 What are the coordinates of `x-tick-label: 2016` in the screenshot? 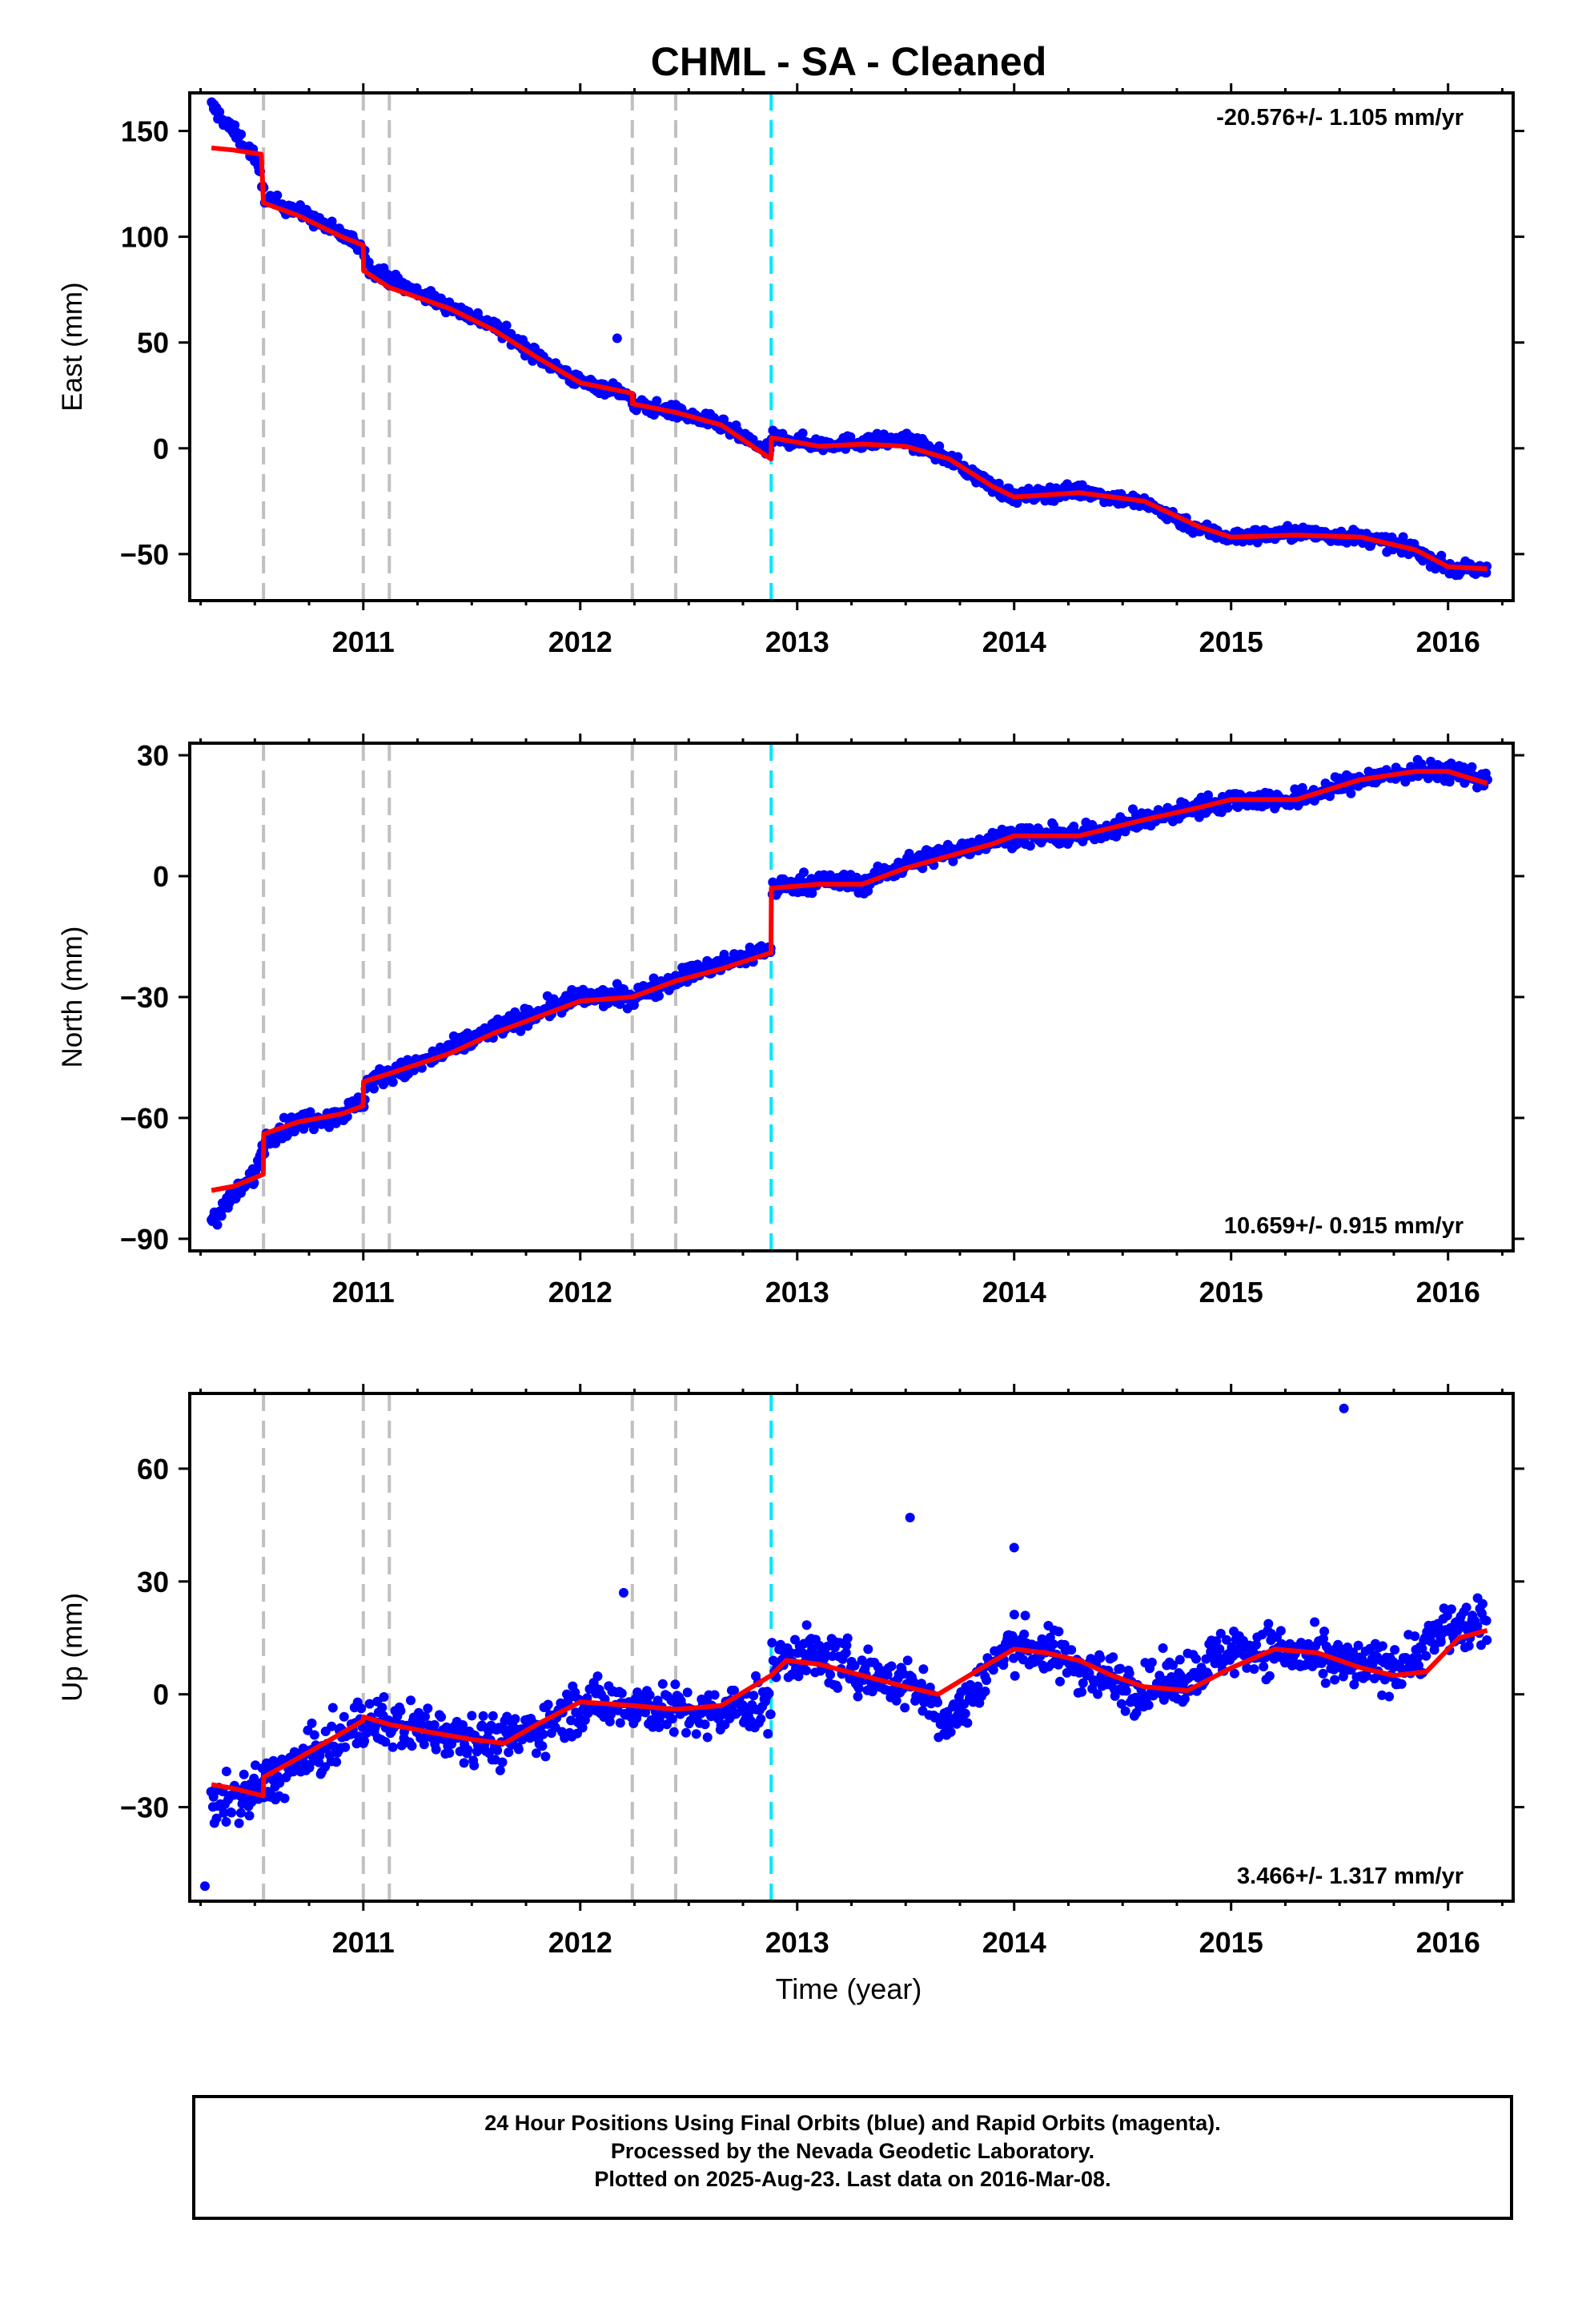 It's located at (1448, 1292).